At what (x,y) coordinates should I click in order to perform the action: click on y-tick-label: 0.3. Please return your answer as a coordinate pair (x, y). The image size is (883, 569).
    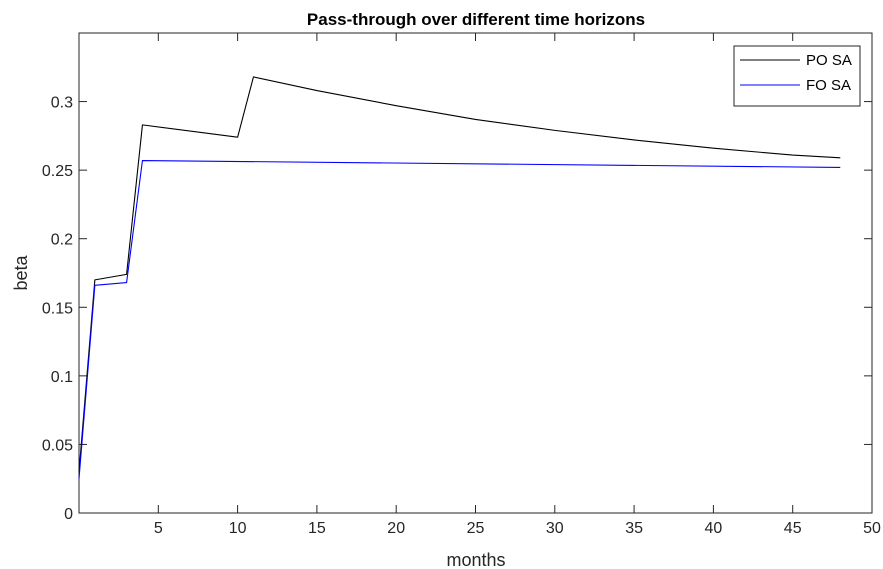
    Looking at the image, I should click on (62, 103).